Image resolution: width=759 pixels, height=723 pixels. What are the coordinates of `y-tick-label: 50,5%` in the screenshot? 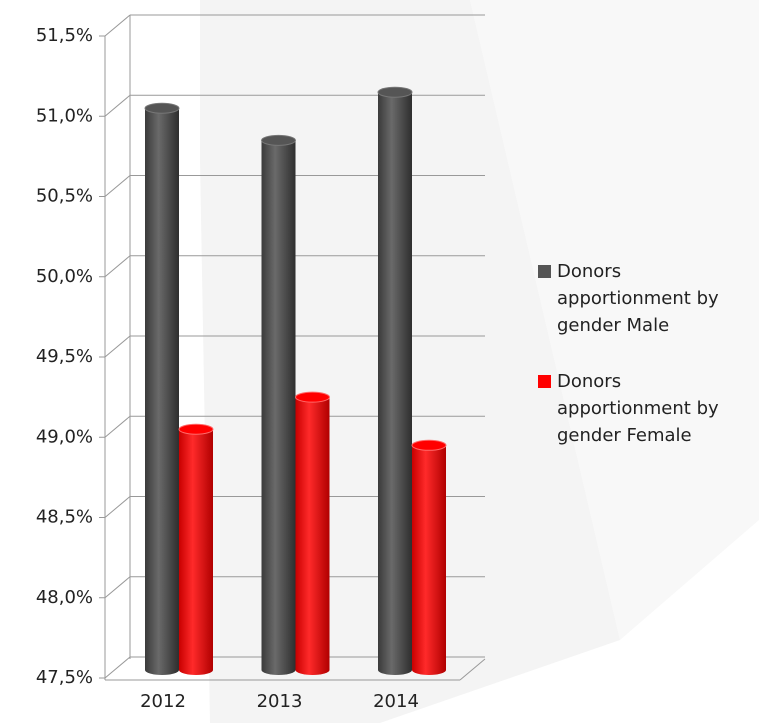 It's located at (64, 196).